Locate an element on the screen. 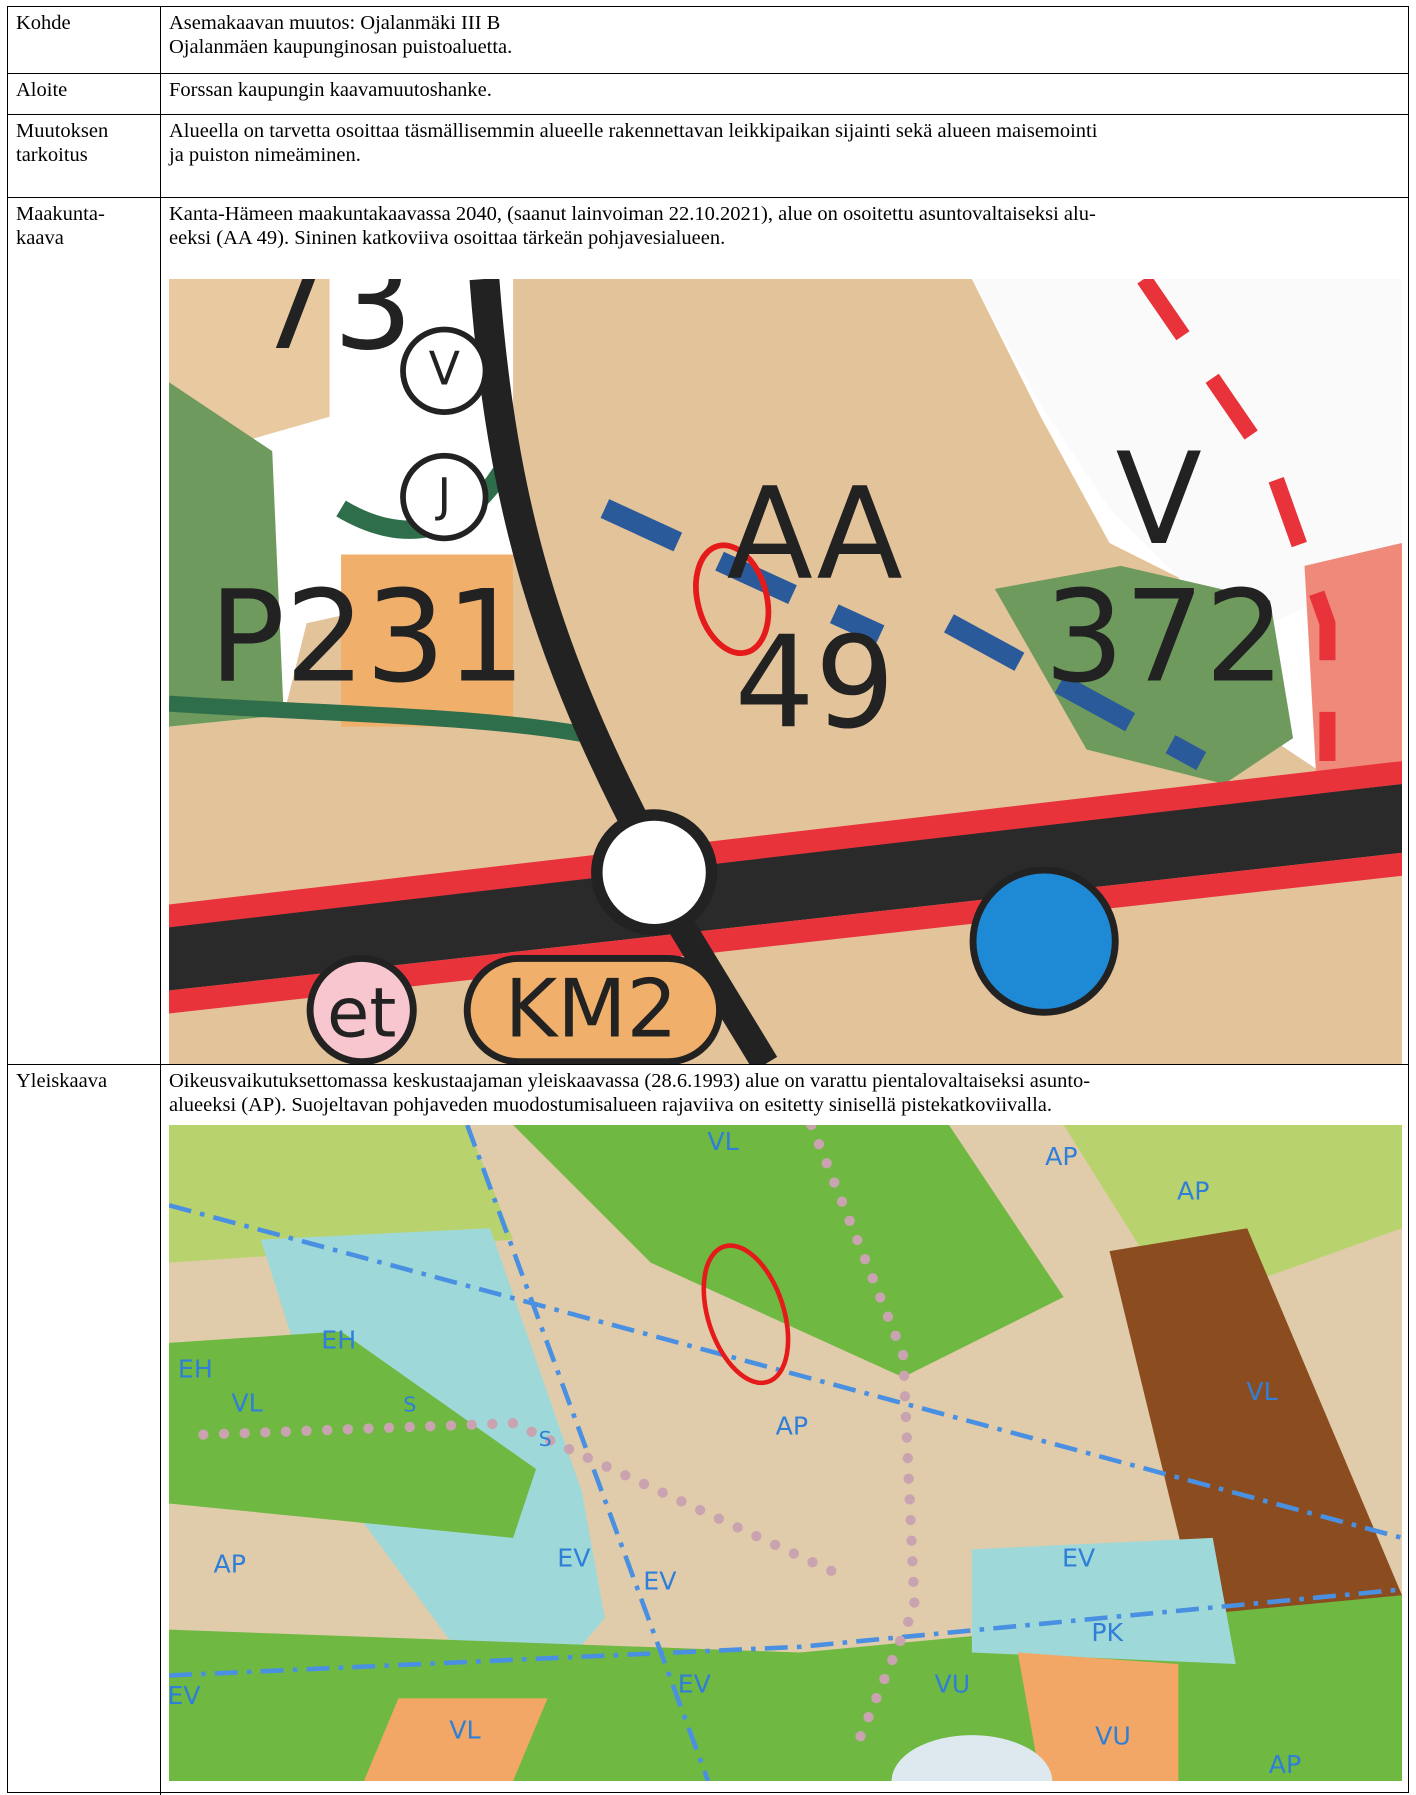 The image size is (1416, 1795). map-label: et is located at coordinates (361, 1013).